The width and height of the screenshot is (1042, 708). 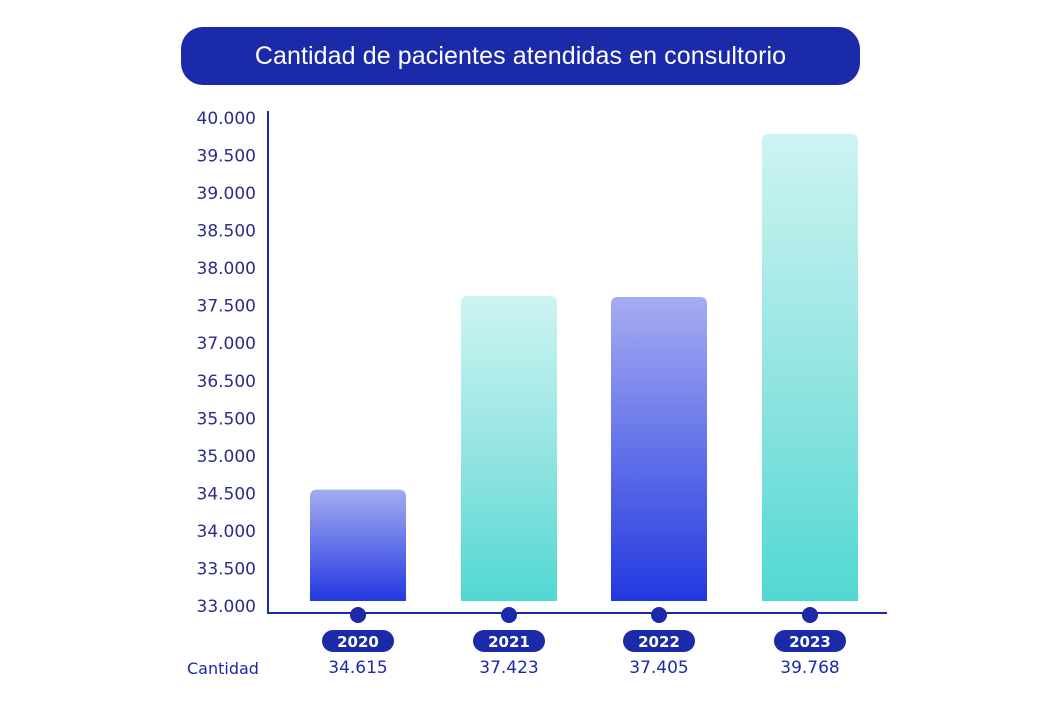 I want to click on y-tick-label: 33.500, so click(x=226, y=569).